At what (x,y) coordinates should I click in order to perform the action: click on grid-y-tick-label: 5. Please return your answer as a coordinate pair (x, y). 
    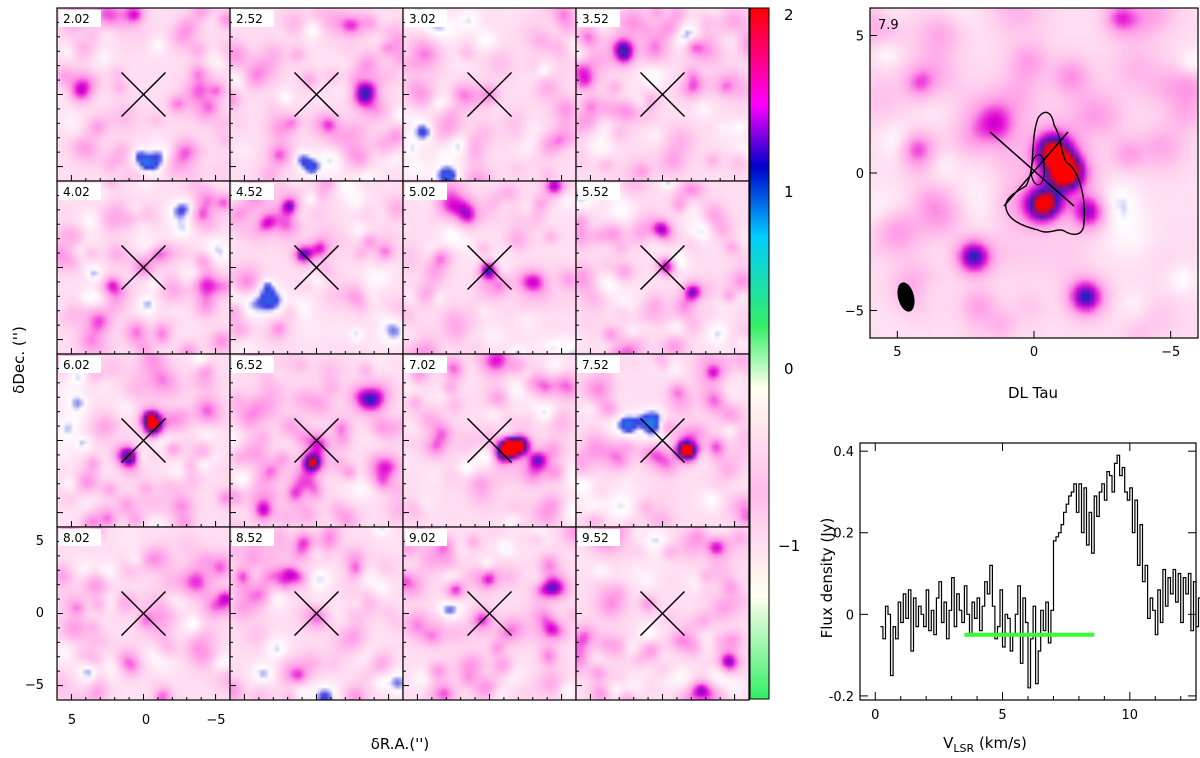
    Looking at the image, I should click on (40, 541).